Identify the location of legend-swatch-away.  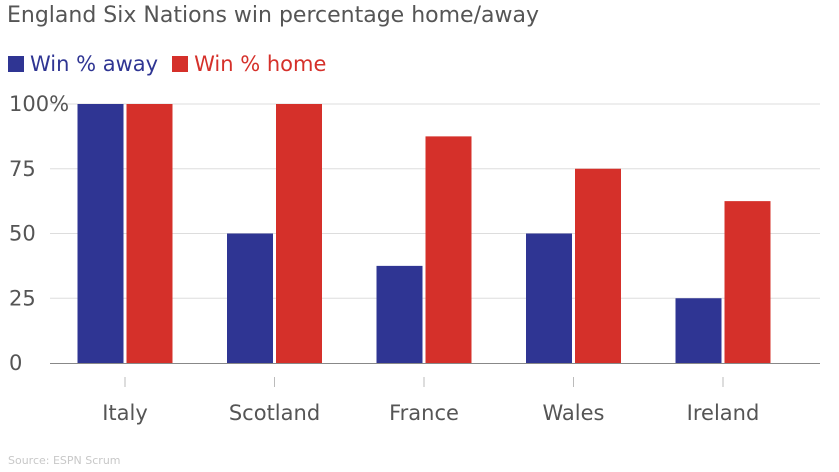
(16, 64).